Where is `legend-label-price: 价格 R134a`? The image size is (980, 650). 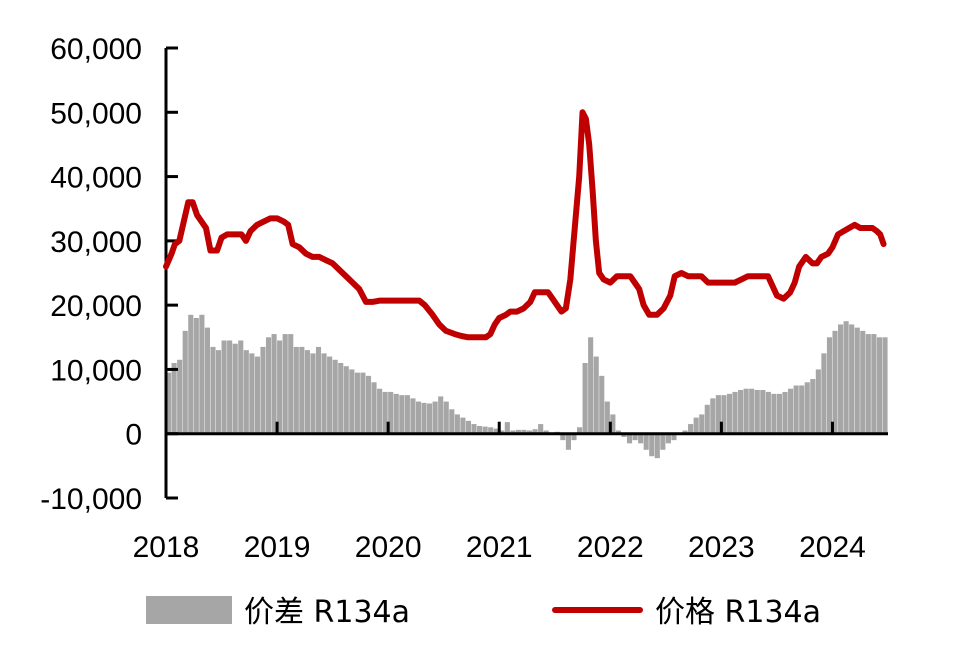 legend-label-price: 价格 R134a is located at coordinates (738, 612).